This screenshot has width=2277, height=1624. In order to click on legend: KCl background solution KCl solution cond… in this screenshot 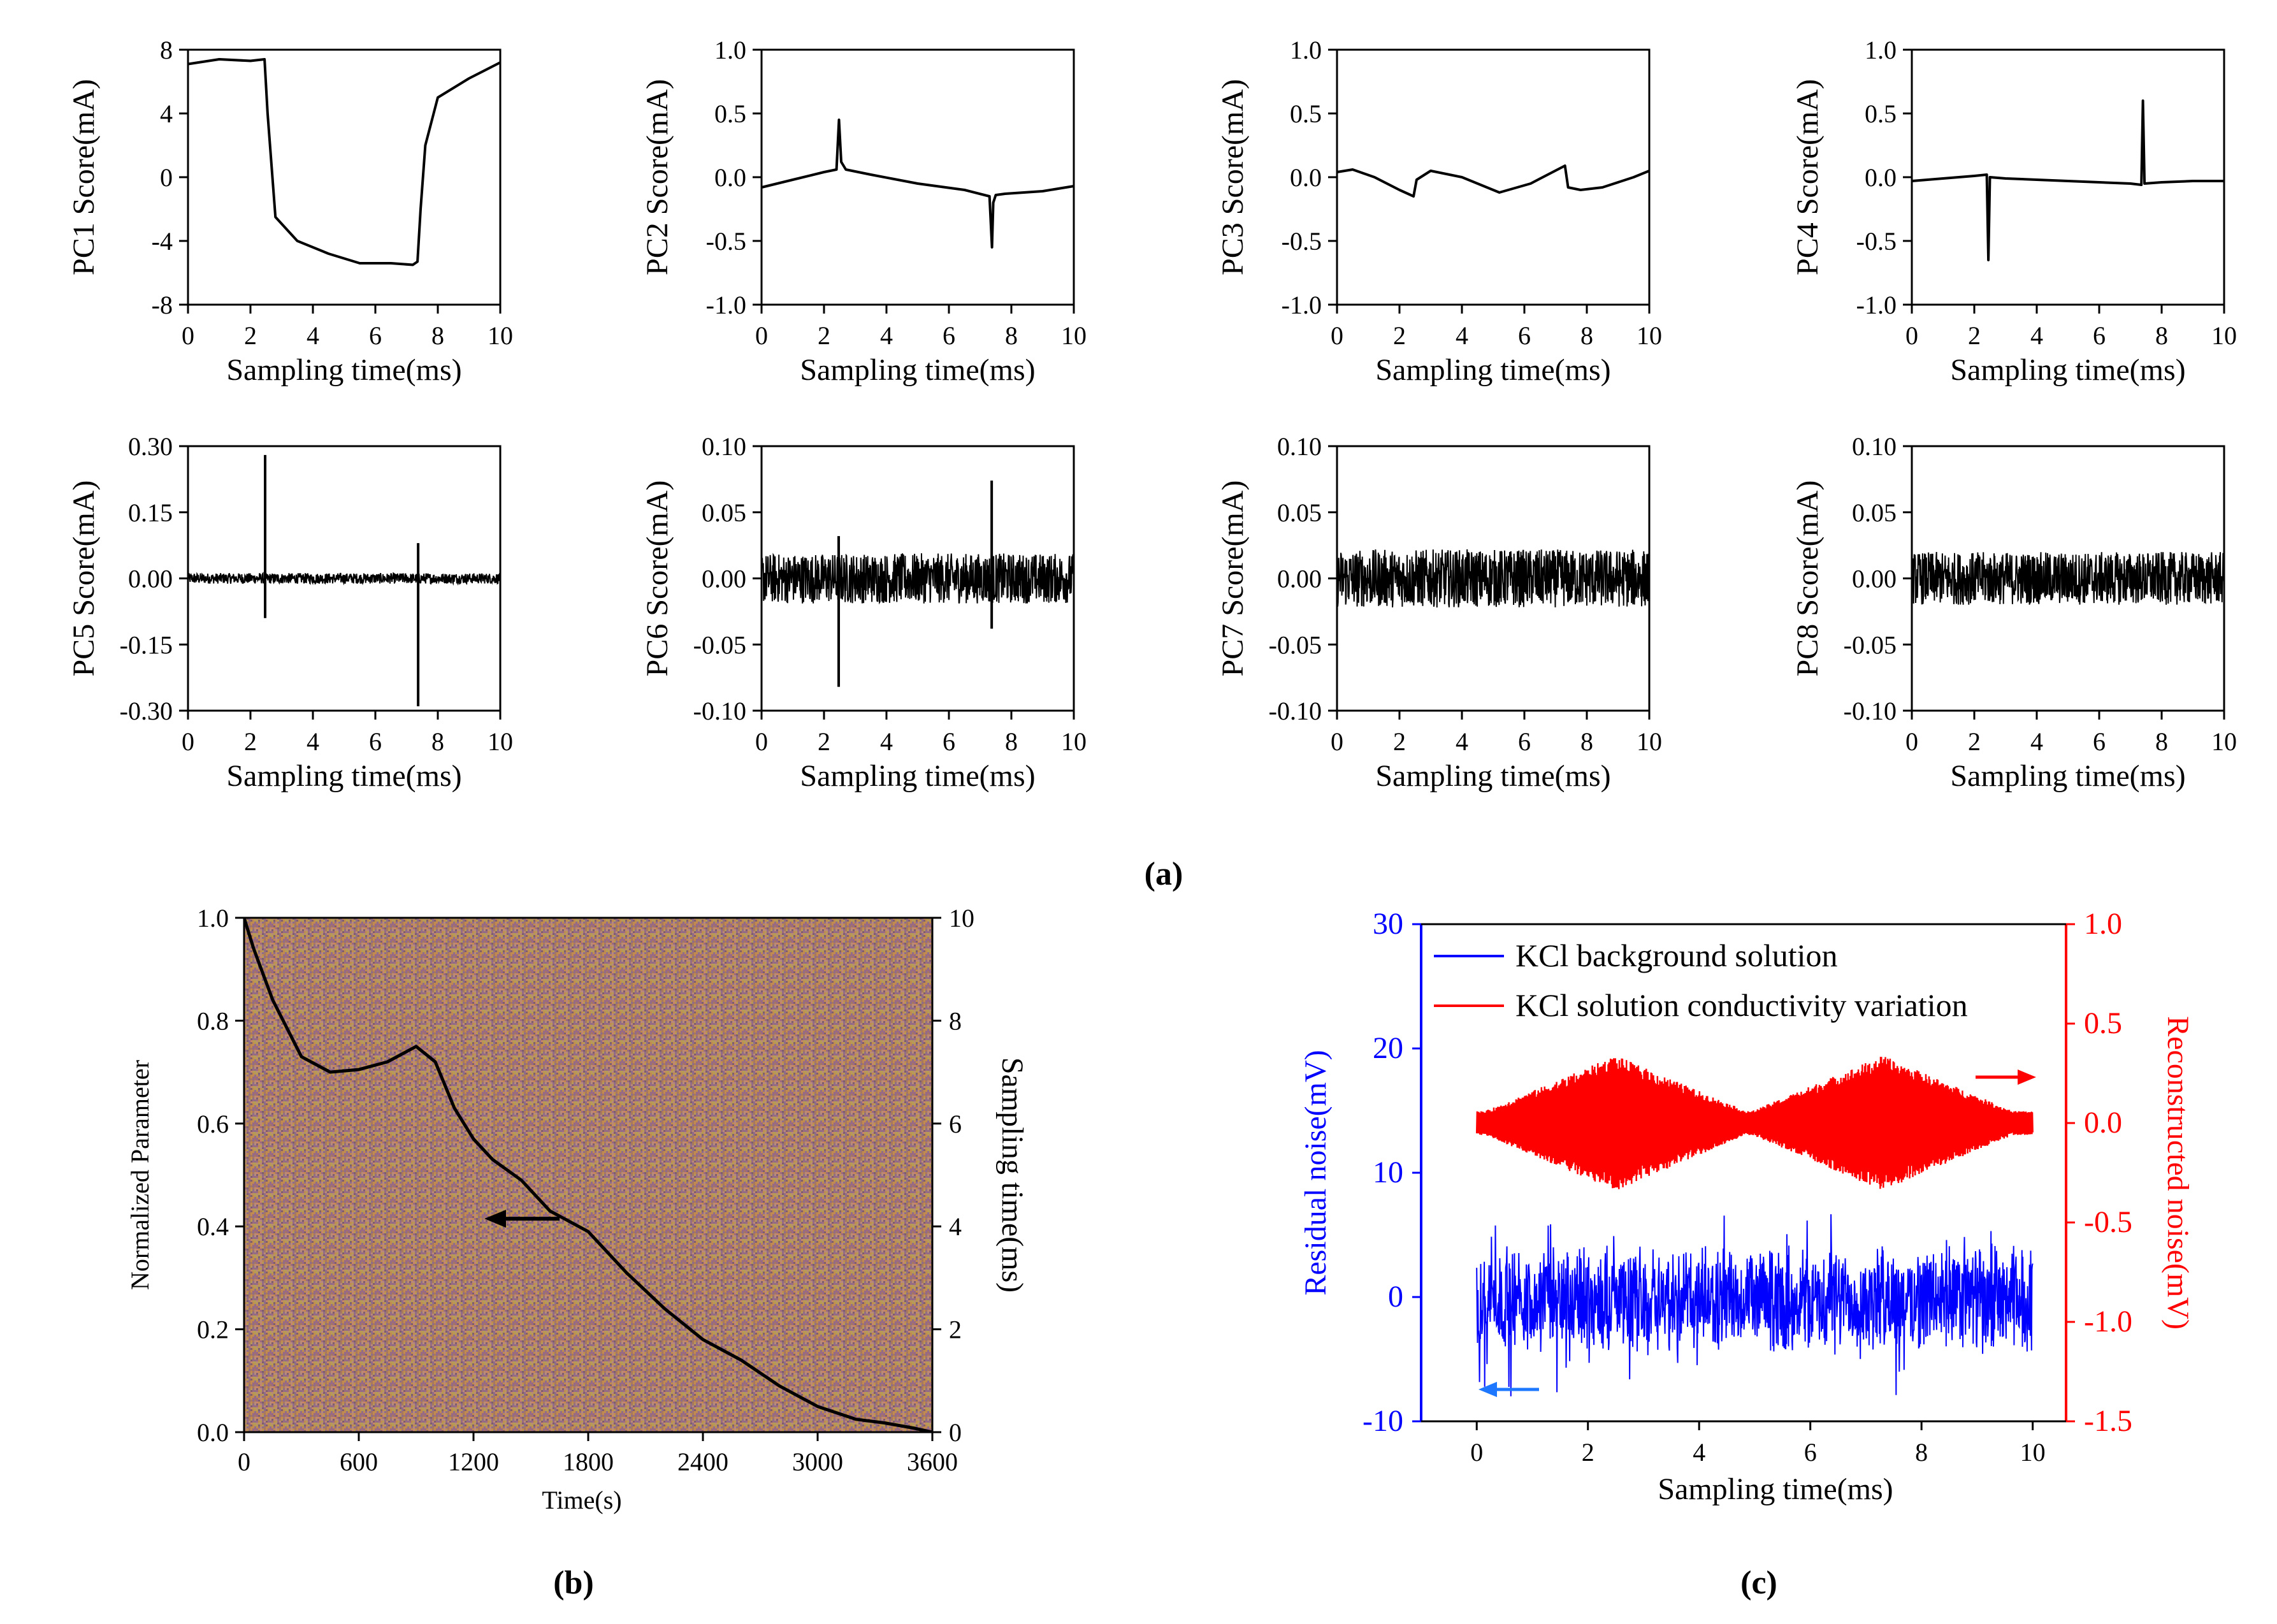, I will do `click(1701, 980)`.